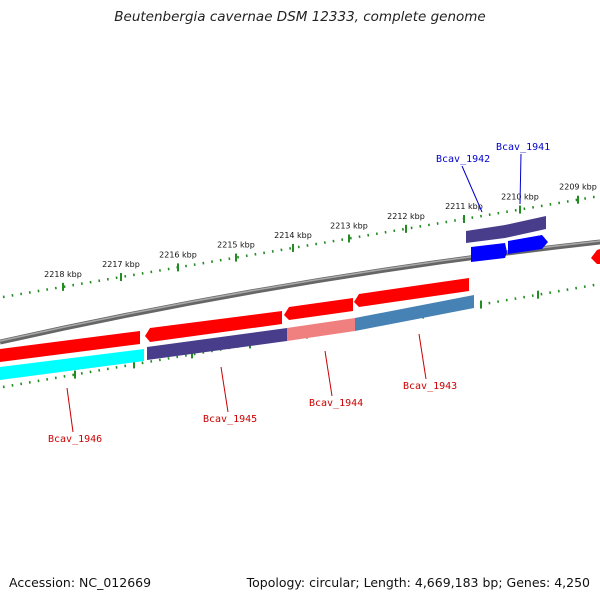 The height and width of the screenshot is (600, 600). I want to click on gene-bcav-1943-arrow, so click(411, 292).